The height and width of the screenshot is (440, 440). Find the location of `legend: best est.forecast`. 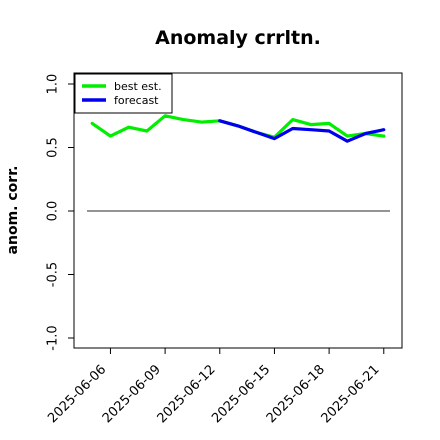

legend: best est.forecast is located at coordinates (123, 93).